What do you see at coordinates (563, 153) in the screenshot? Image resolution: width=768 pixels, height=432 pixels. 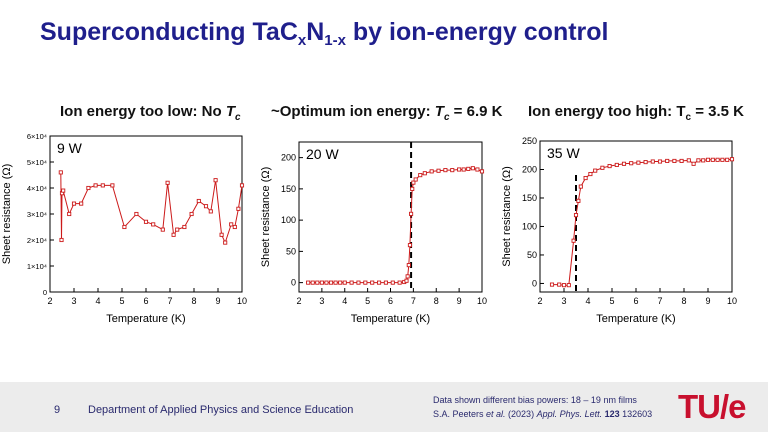 I see `power-annotation: 35 W` at bounding box center [563, 153].